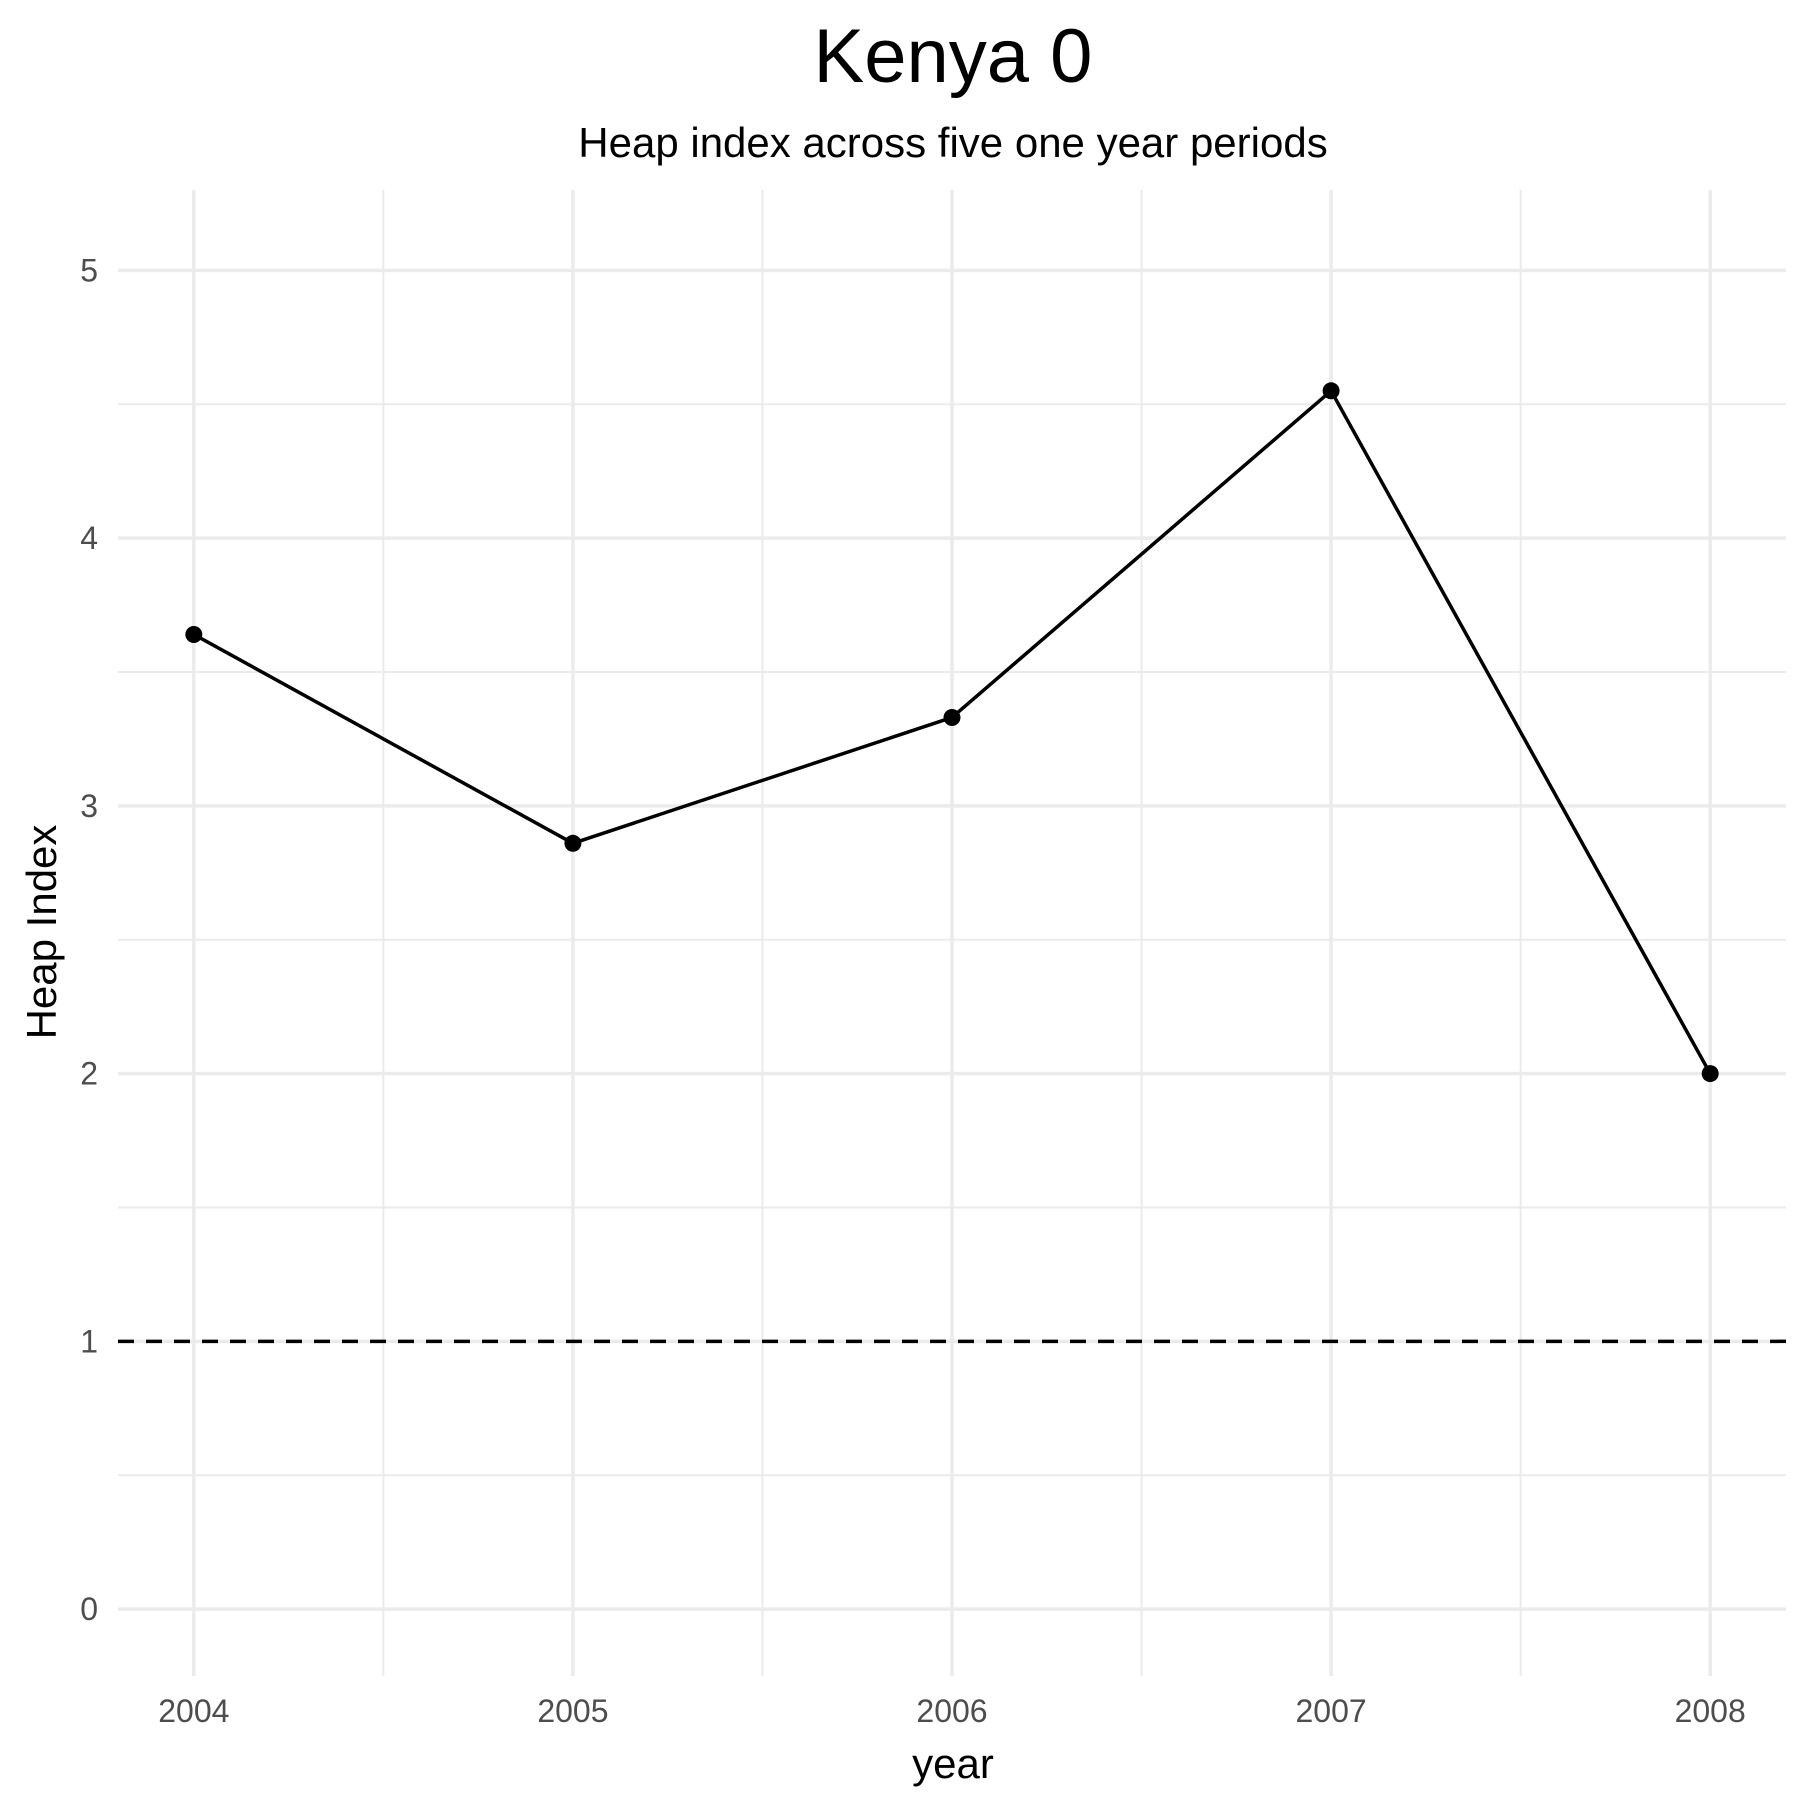 The width and height of the screenshot is (1800, 1800). Describe the element at coordinates (89, 1074) in the screenshot. I see `y-tick-label: 2` at that location.